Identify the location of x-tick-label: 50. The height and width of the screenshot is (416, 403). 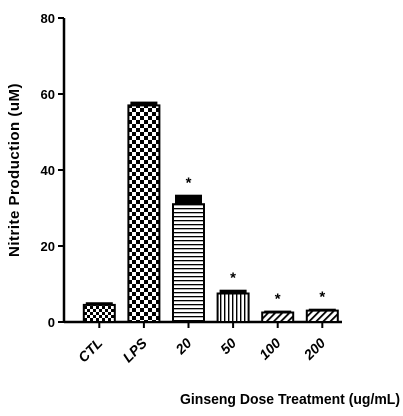
(228, 346).